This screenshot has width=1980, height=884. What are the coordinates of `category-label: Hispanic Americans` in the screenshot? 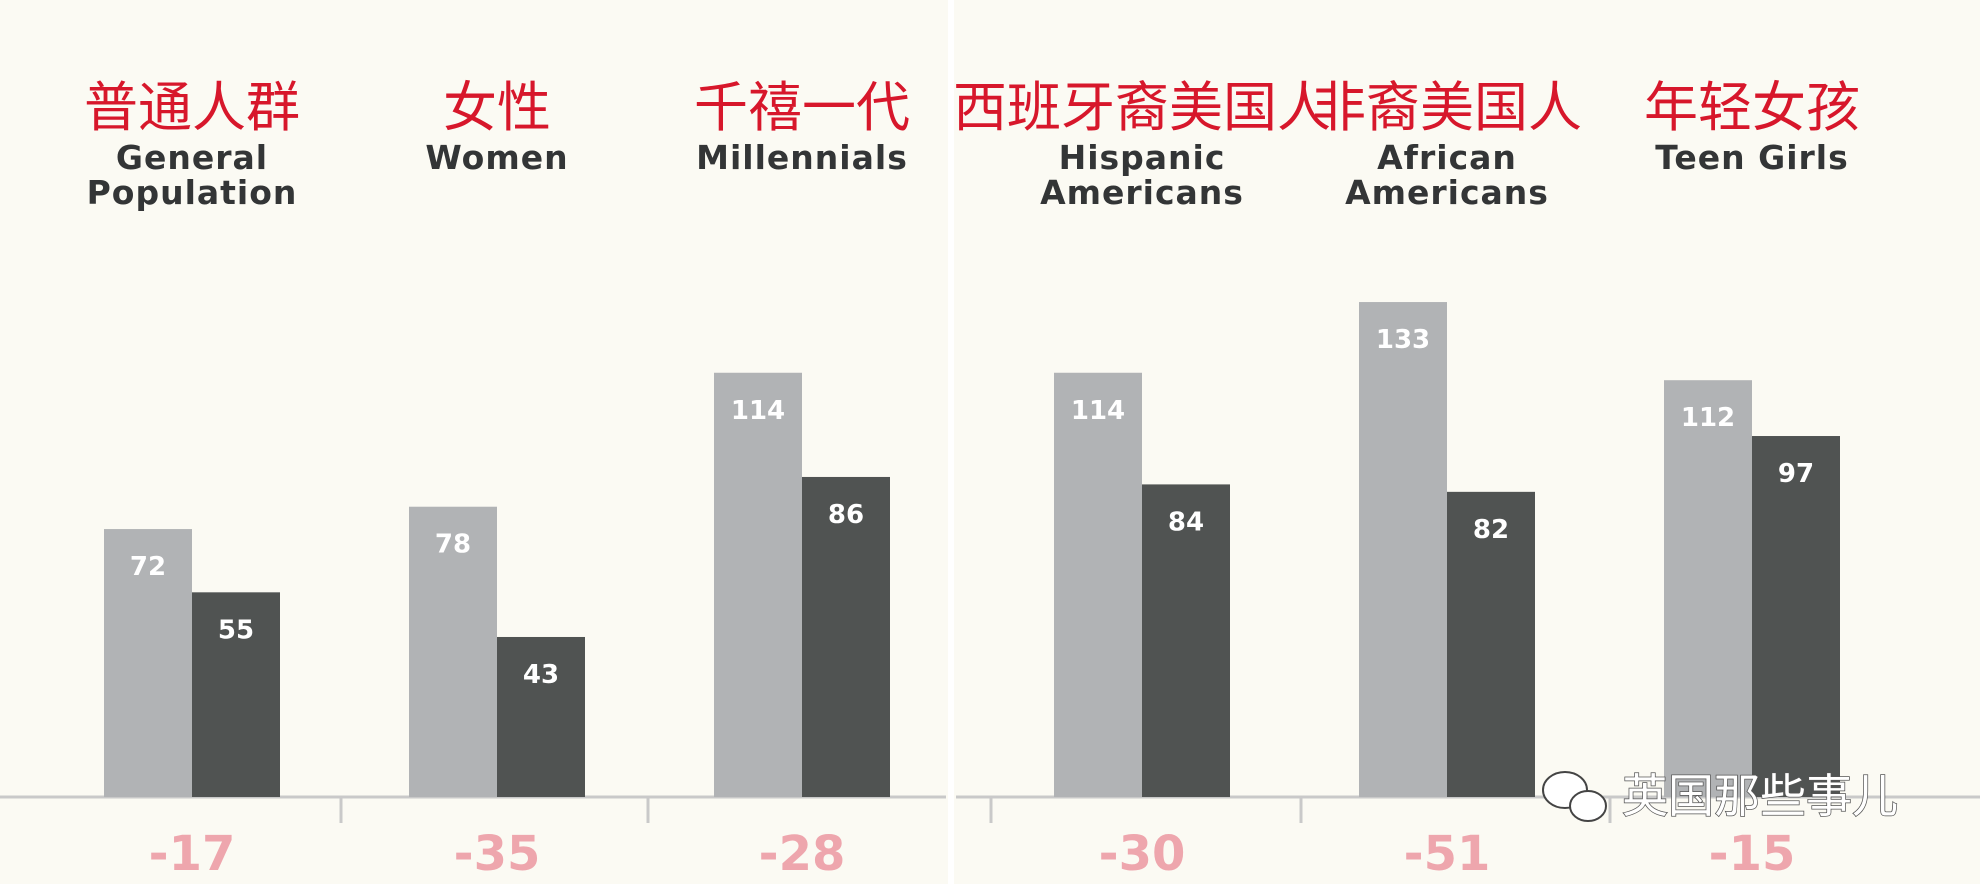 It's located at (1142, 175).